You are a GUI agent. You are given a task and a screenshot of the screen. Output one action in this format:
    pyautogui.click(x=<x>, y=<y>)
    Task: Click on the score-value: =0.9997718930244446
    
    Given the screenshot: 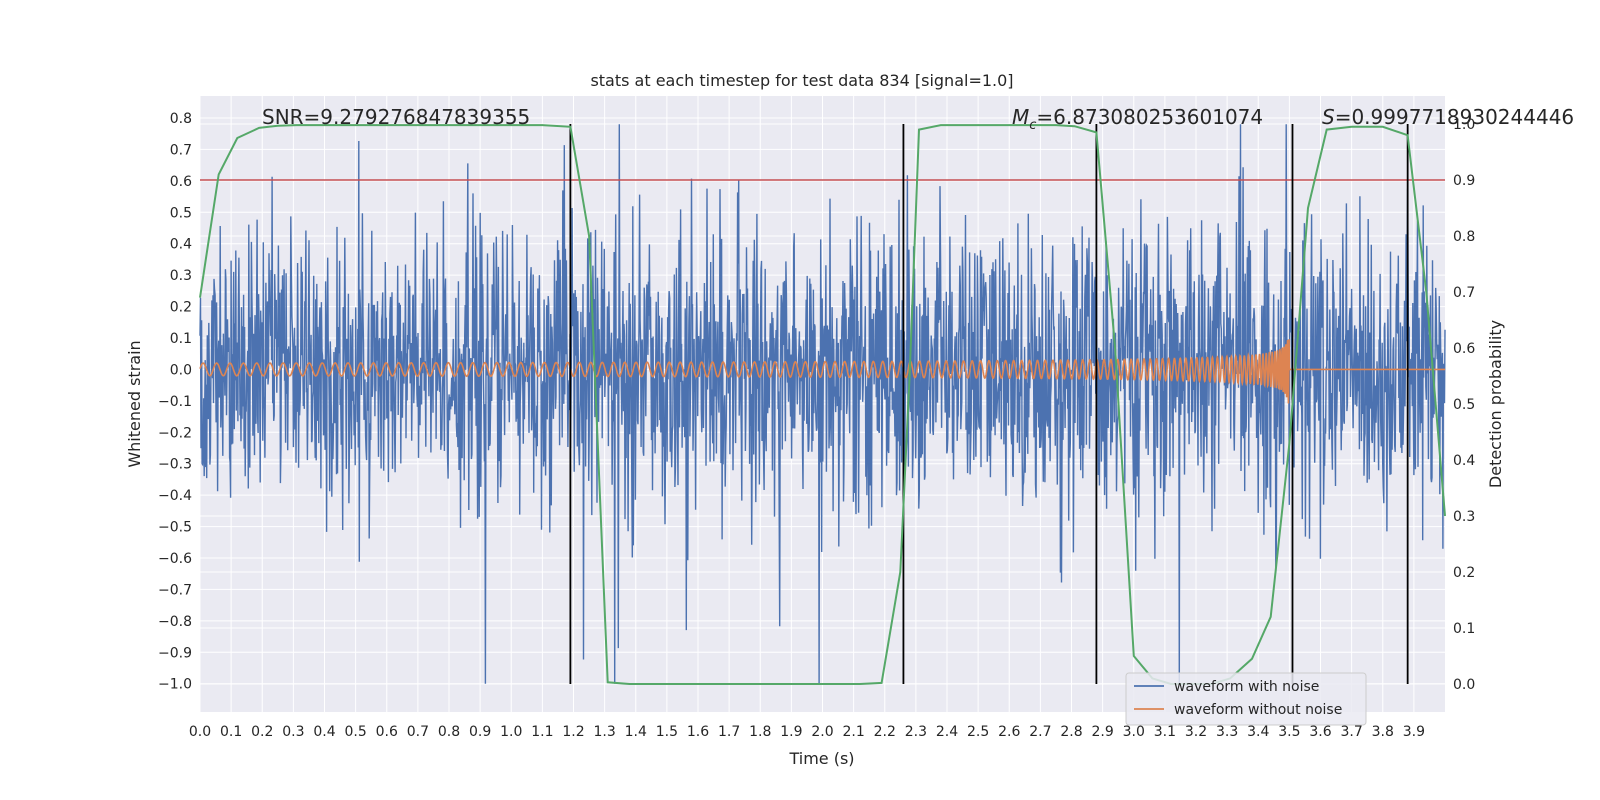 What is the action you would take?
    pyautogui.click(x=1454, y=117)
    